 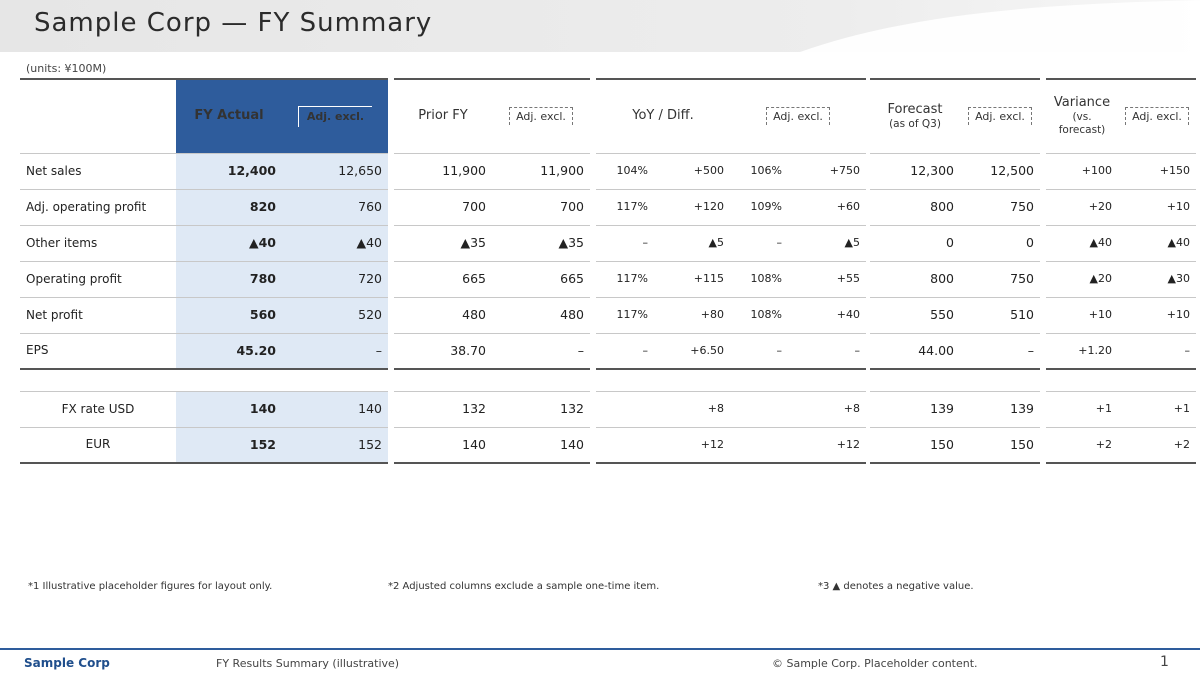 What do you see at coordinates (600, 649) in the screenshot?
I see `footer-rule` at bounding box center [600, 649].